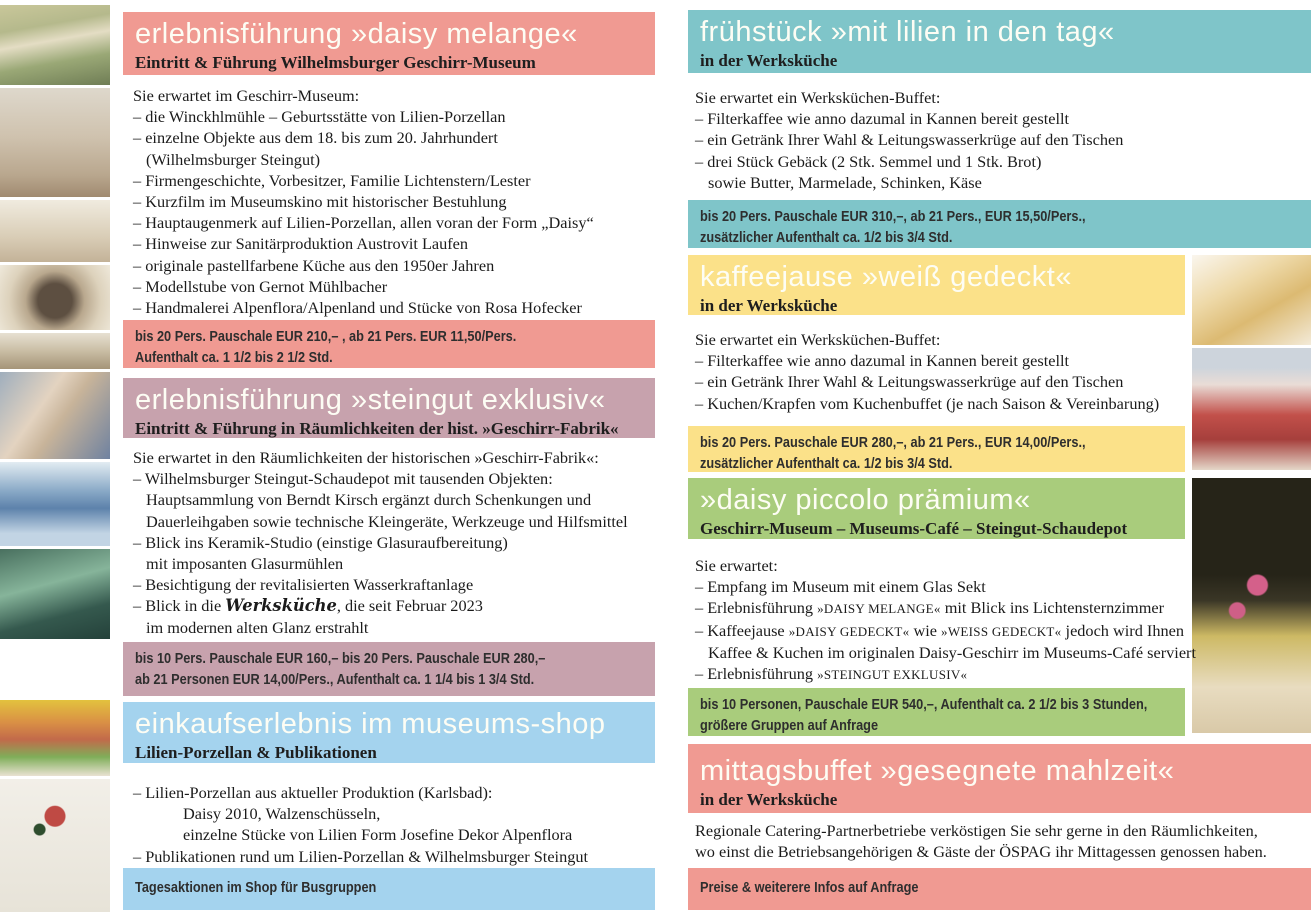 Image resolution: width=1311 pixels, height=914 pixels. I want to click on body-line: – Empfang im Museum mit einem Glas Sekt, so click(840, 587).